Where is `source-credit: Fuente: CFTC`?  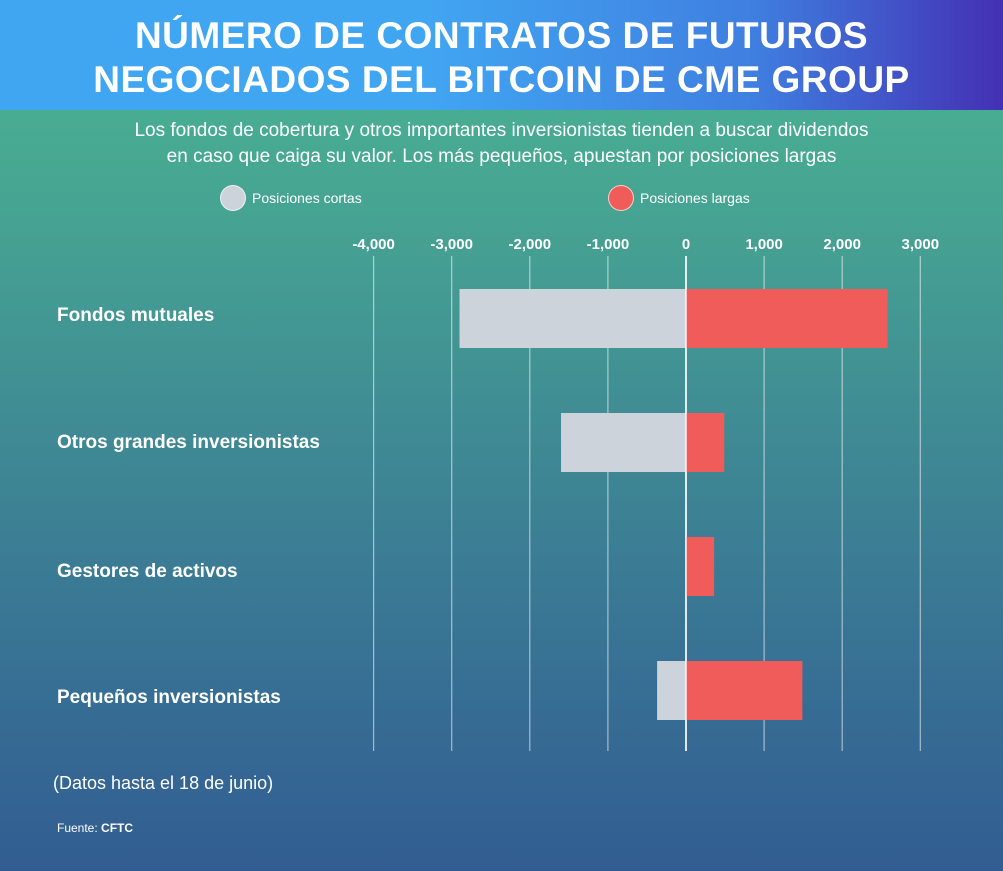 source-credit: Fuente: CFTC is located at coordinates (95, 828).